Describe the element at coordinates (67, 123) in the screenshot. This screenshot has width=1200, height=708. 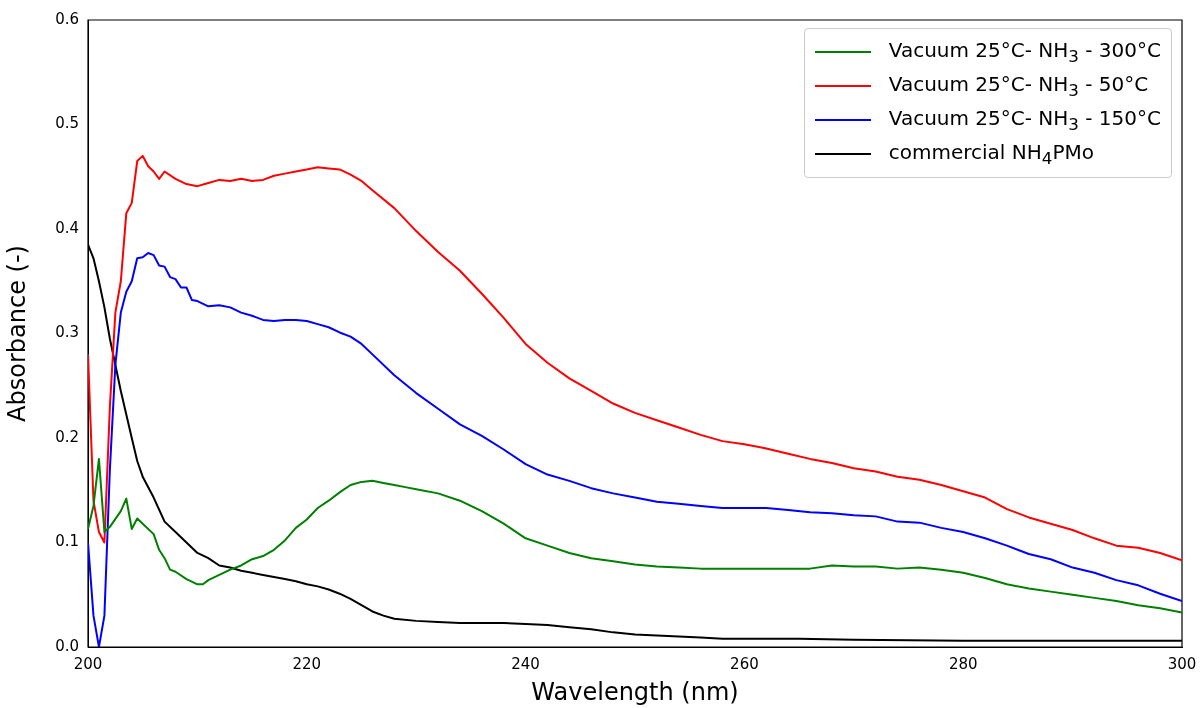
I see `y-tick-label: 0.5` at that location.